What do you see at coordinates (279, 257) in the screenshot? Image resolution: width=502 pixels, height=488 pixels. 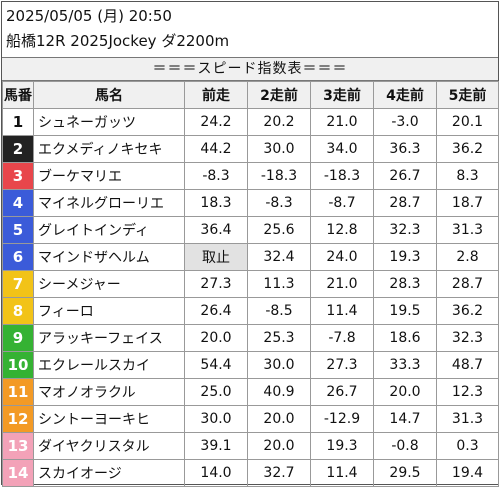 I see `speed-index-value: 32.4` at bounding box center [279, 257].